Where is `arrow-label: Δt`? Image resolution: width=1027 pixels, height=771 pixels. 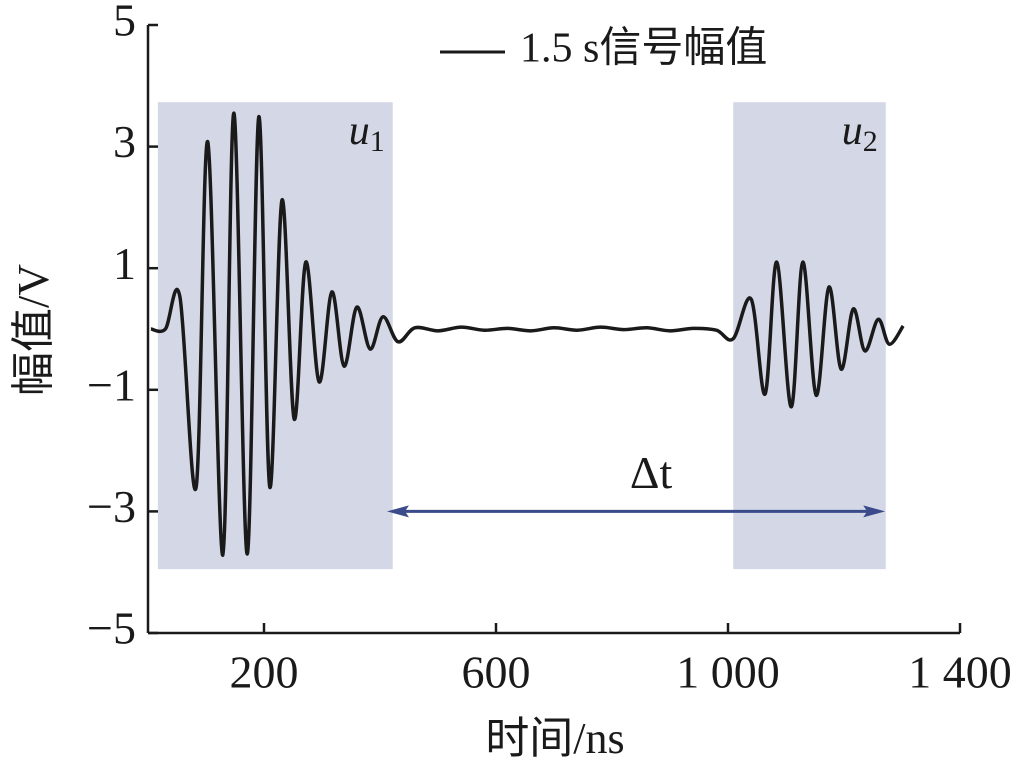
arrow-label: Δt is located at coordinates (651, 472).